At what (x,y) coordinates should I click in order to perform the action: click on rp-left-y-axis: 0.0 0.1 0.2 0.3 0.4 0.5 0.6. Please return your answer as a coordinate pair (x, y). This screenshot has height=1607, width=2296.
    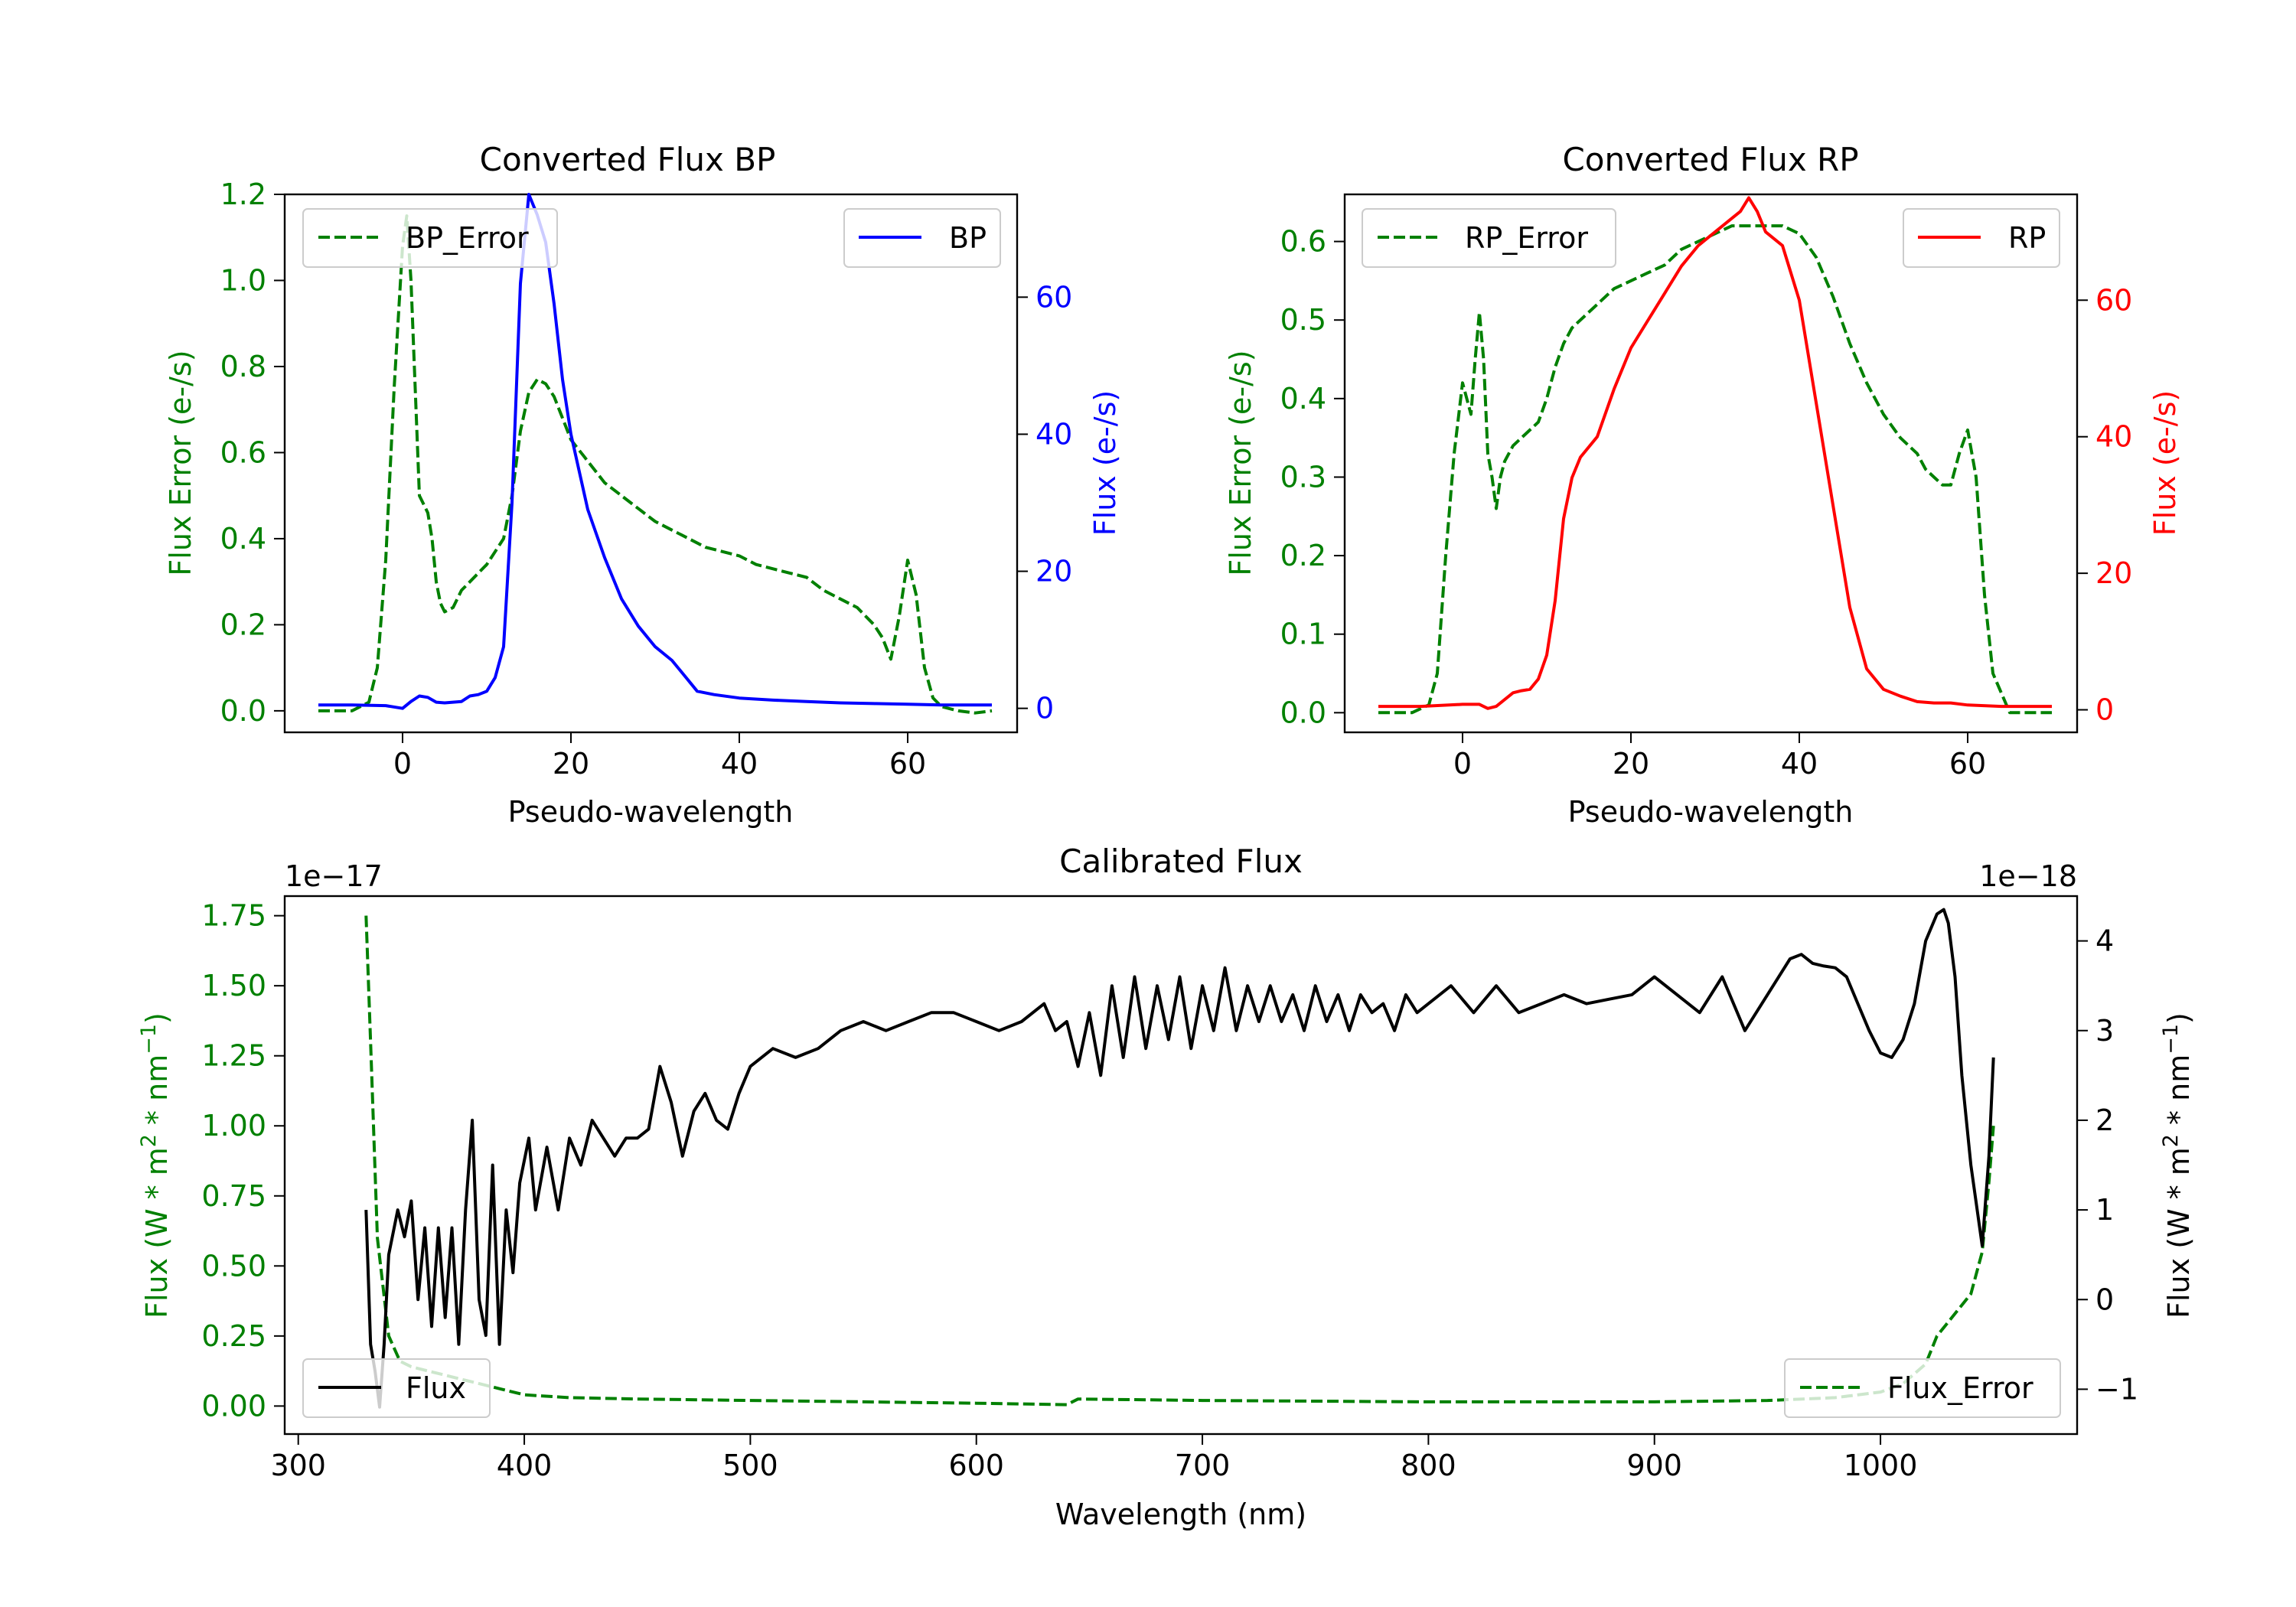
    Looking at the image, I should click on (1312, 477).